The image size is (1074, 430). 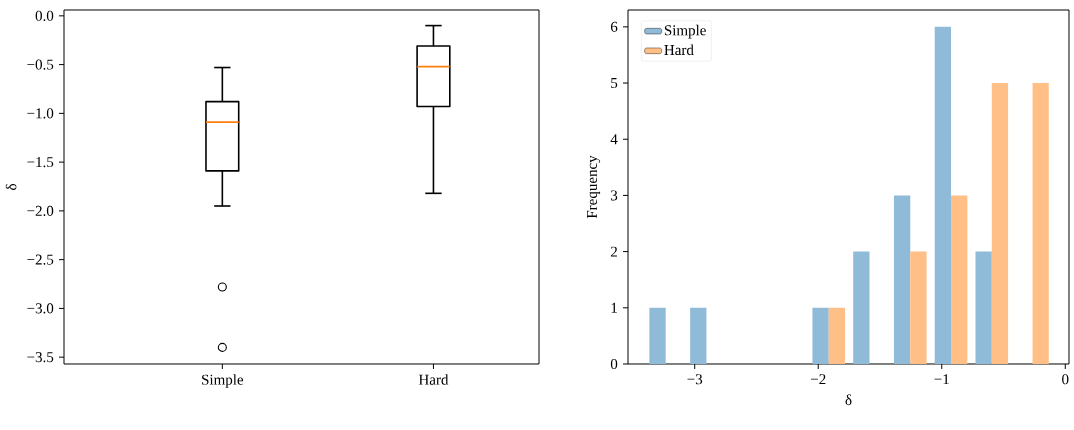 I want to click on legend-label: Hard, so click(x=679, y=50).